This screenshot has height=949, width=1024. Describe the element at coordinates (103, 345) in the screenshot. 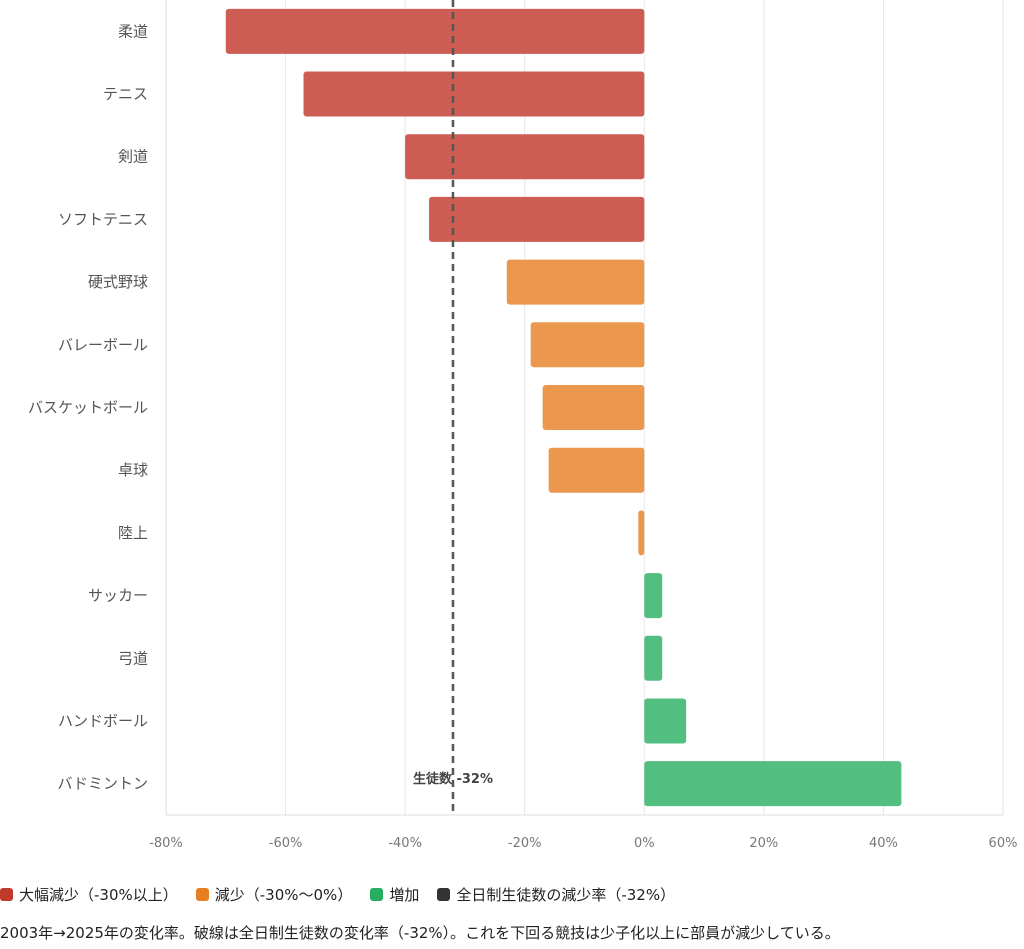

I see `y-category-label: バレーボール` at that location.